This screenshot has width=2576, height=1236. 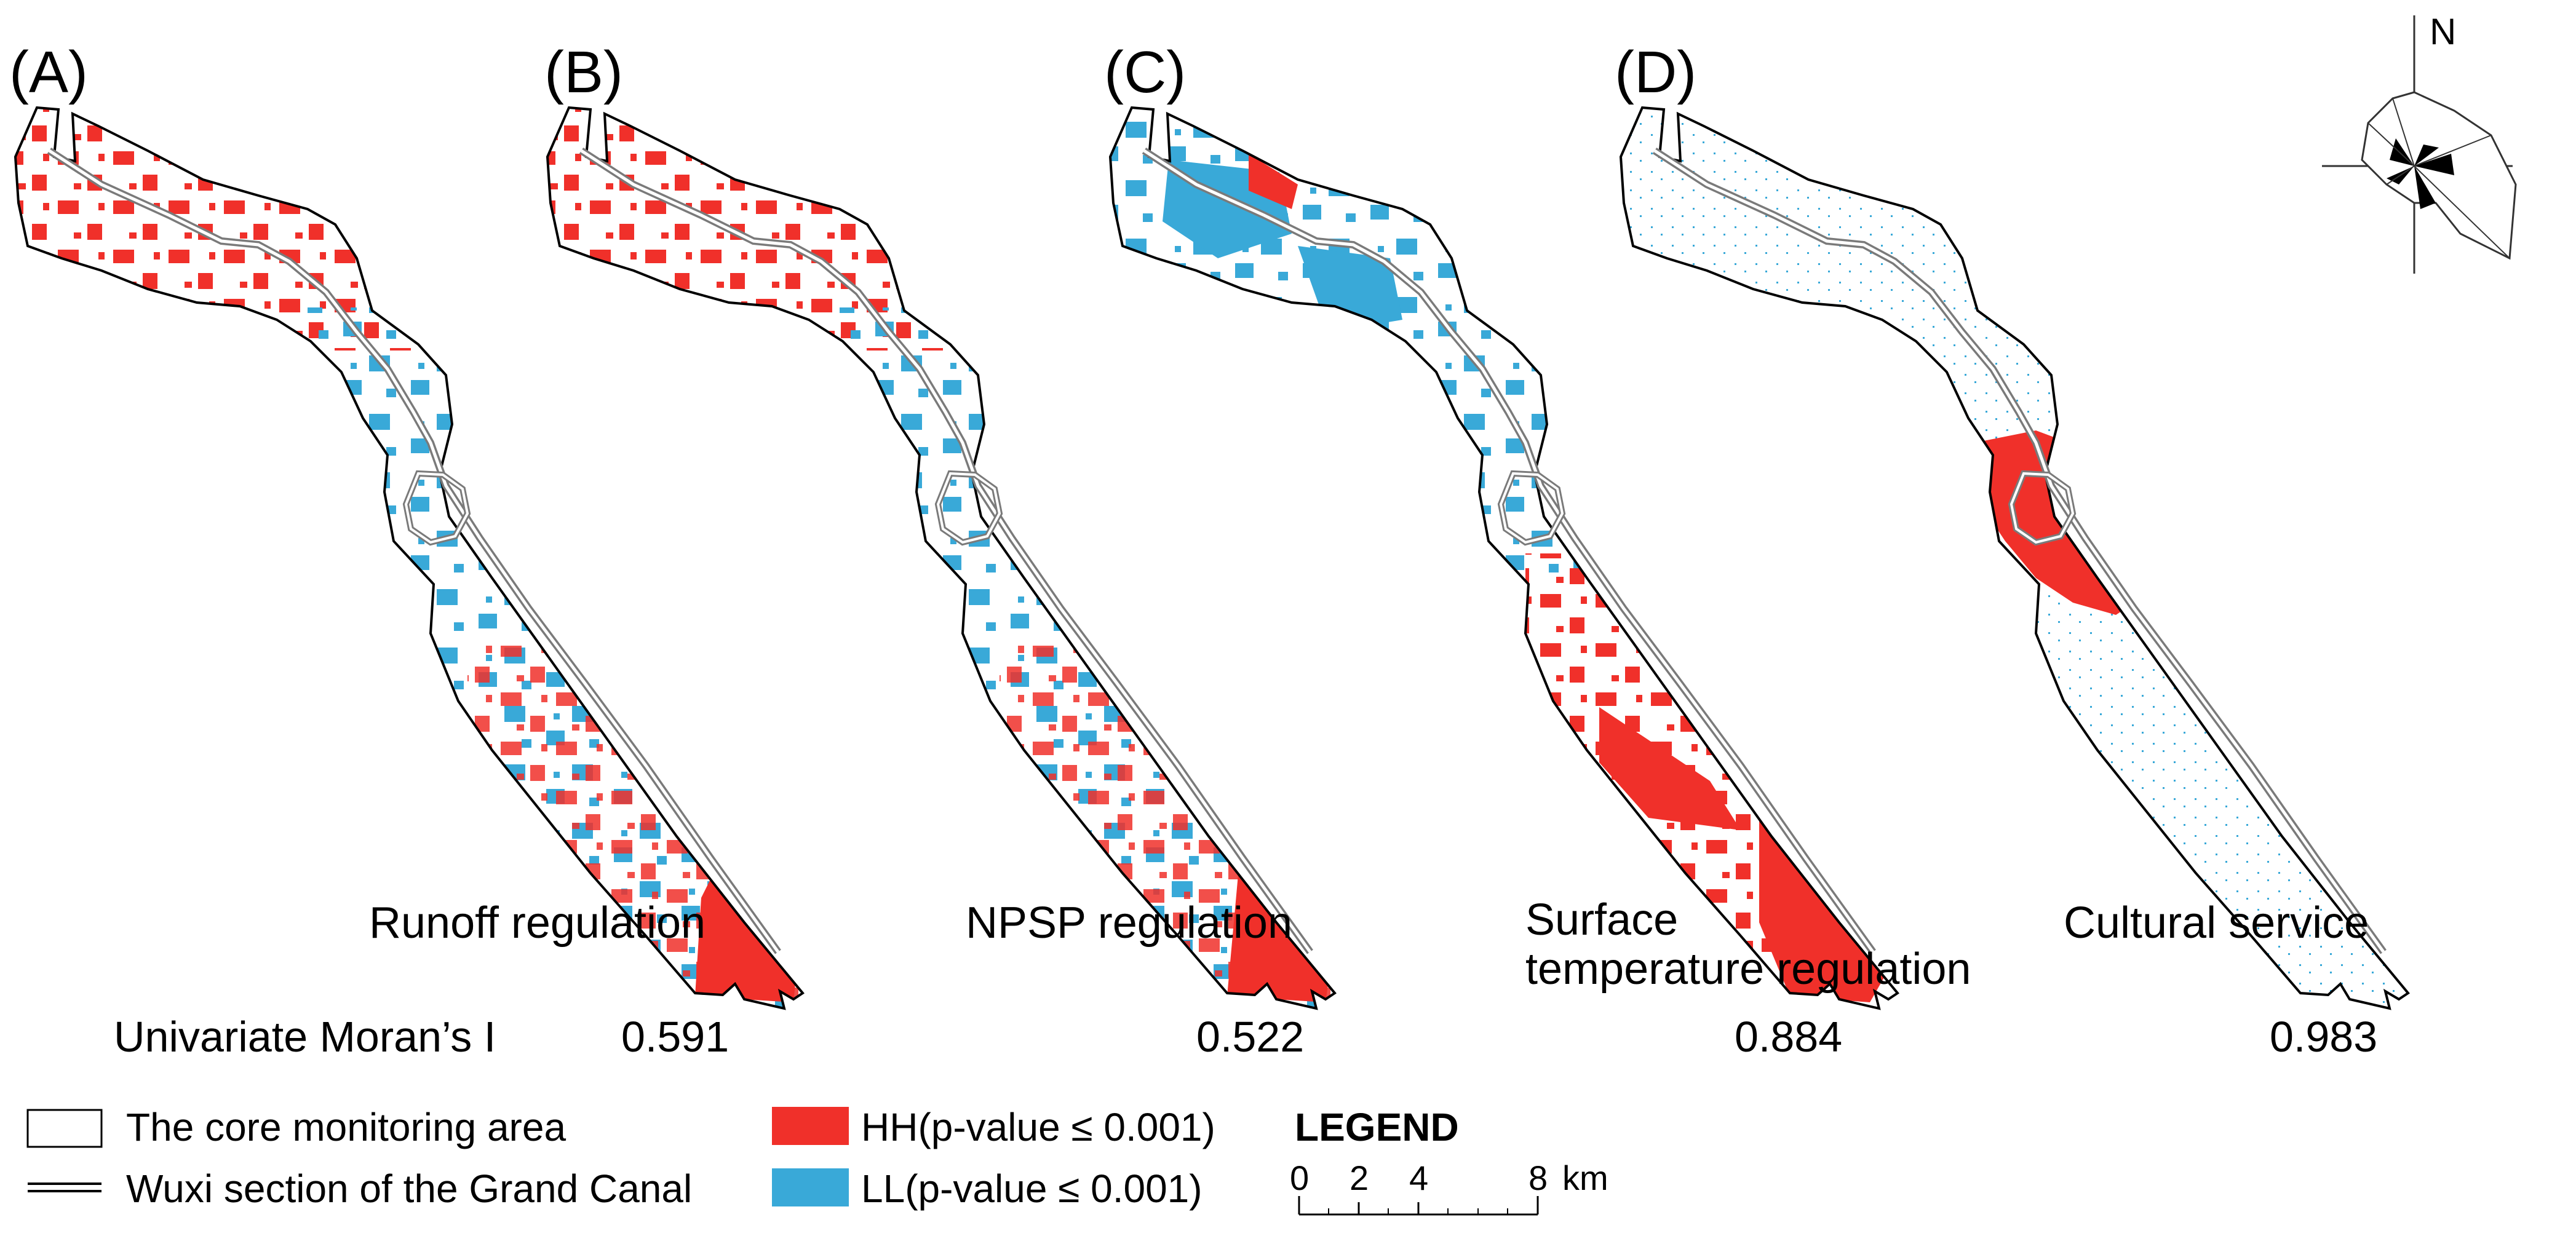 I want to click on legend-core-area-label: The core monitoring area, so click(x=346, y=1127).